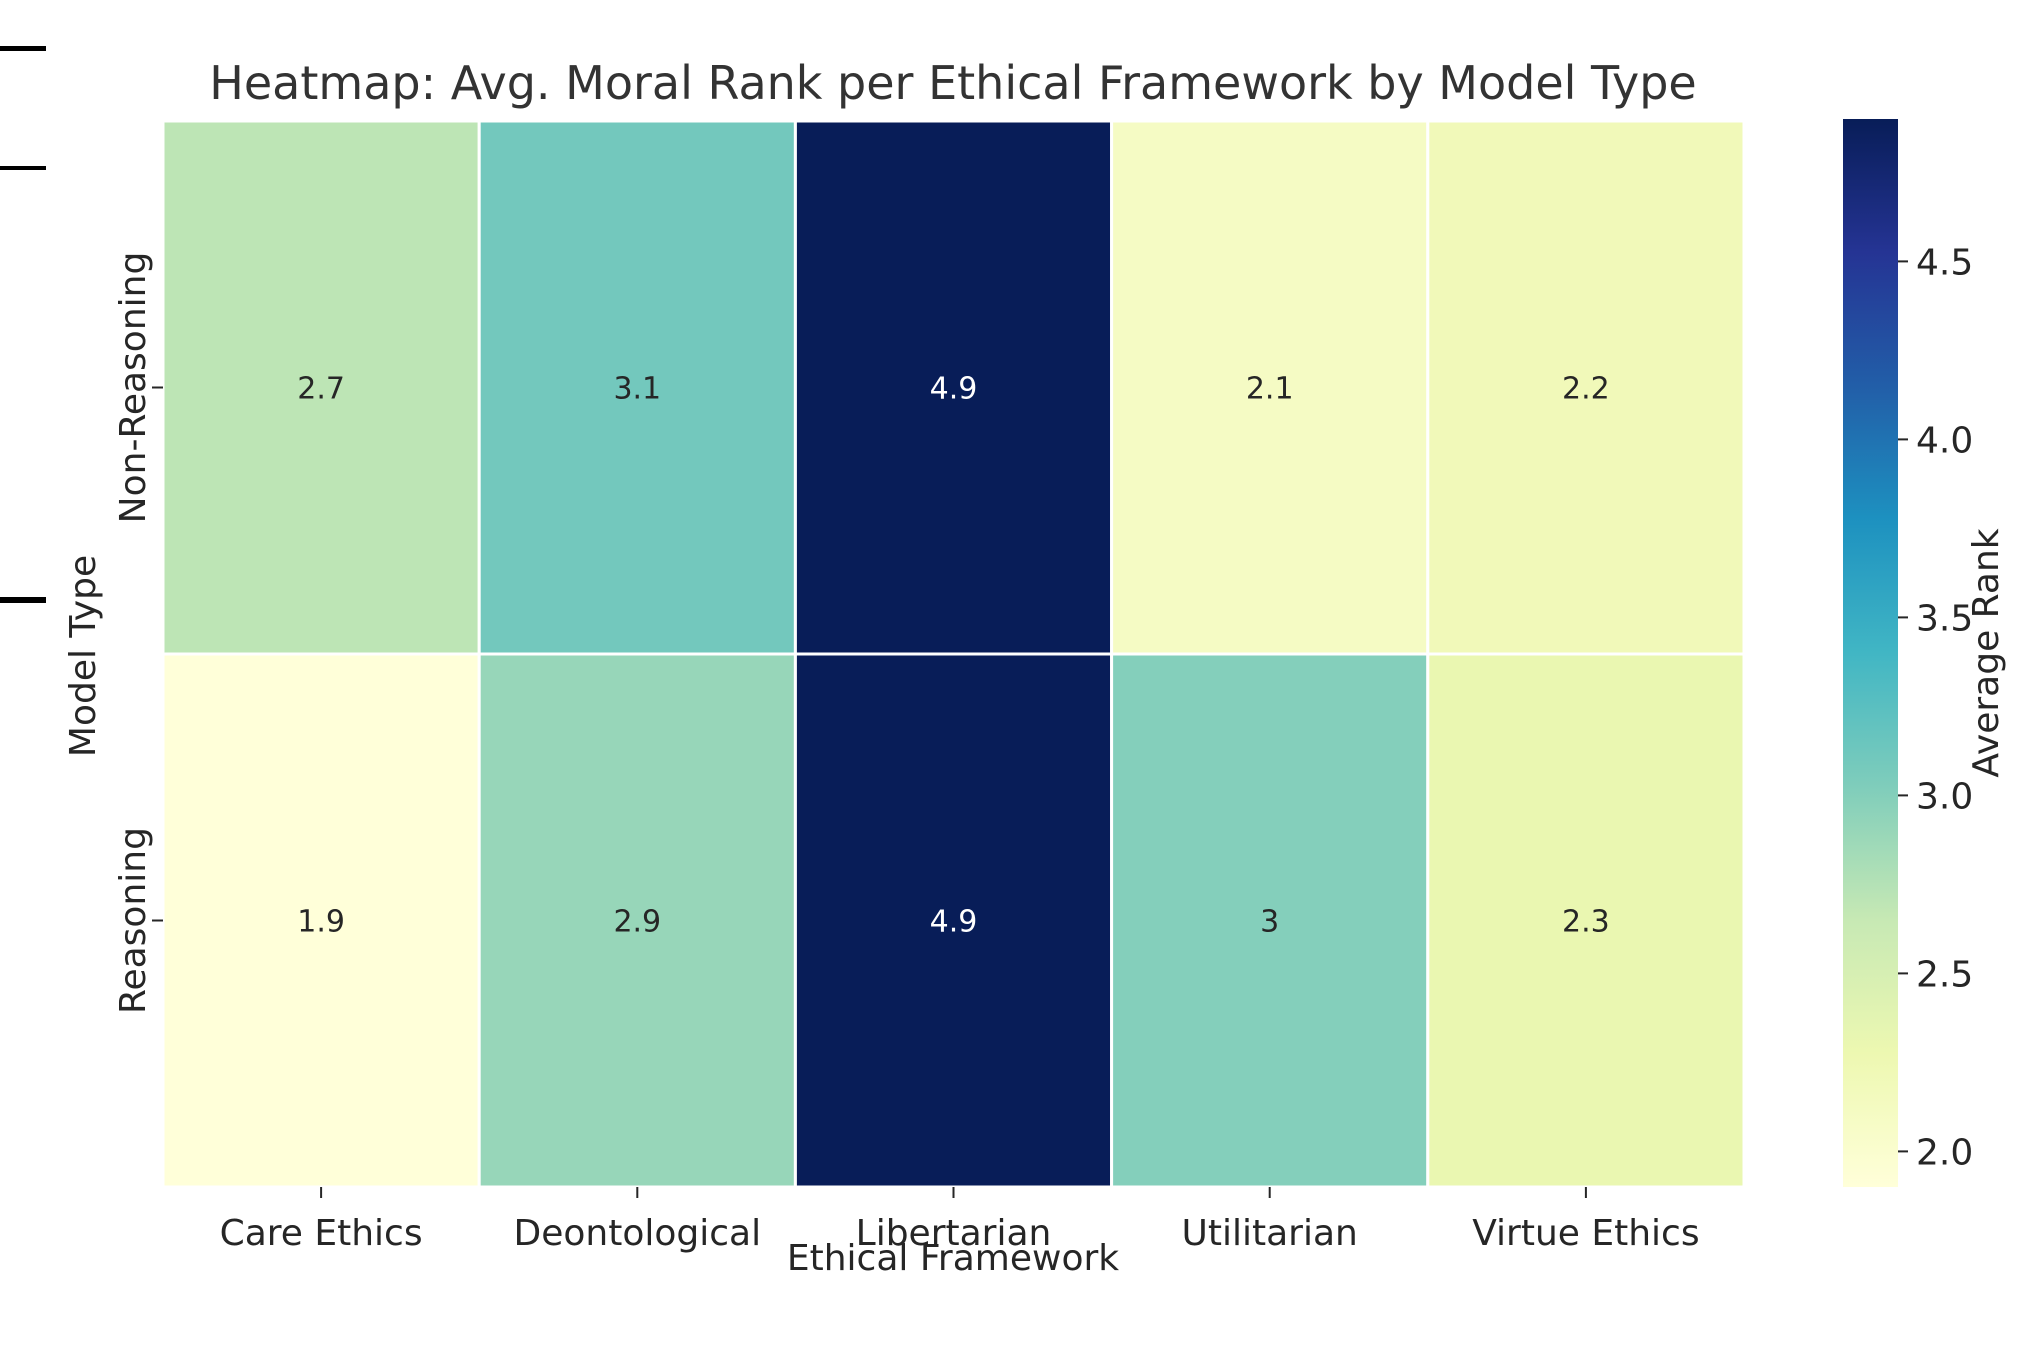 The image size is (2043, 1372). I want to click on cell-value-label: 2.9, so click(637, 922).